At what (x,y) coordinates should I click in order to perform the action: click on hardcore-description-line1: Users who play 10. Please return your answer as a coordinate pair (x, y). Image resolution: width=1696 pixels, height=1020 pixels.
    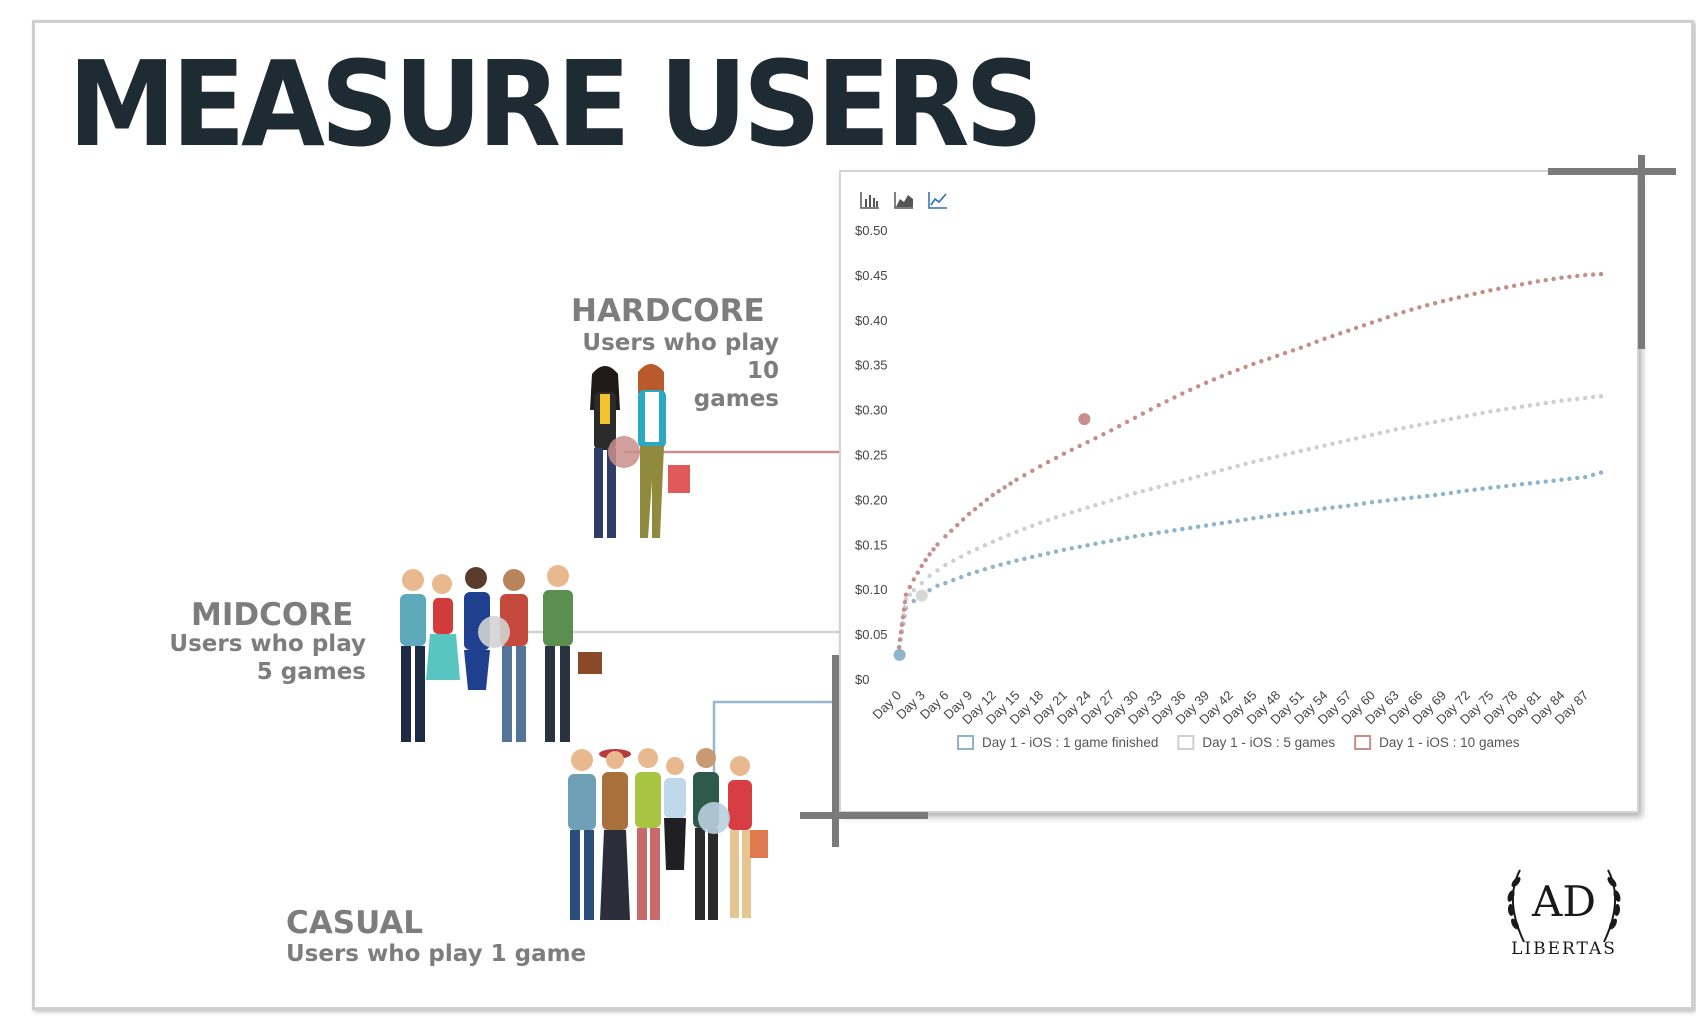
    Looking at the image, I should click on (680, 357).